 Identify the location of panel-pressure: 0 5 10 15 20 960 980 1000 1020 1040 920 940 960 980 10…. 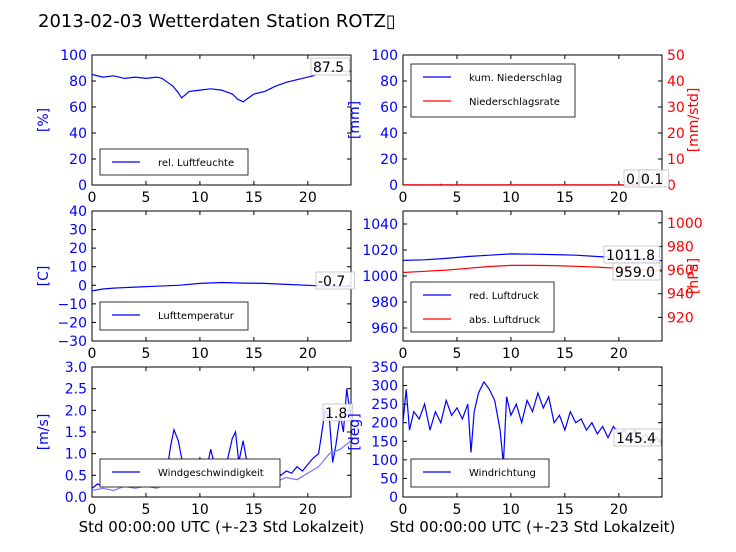
(532, 286).